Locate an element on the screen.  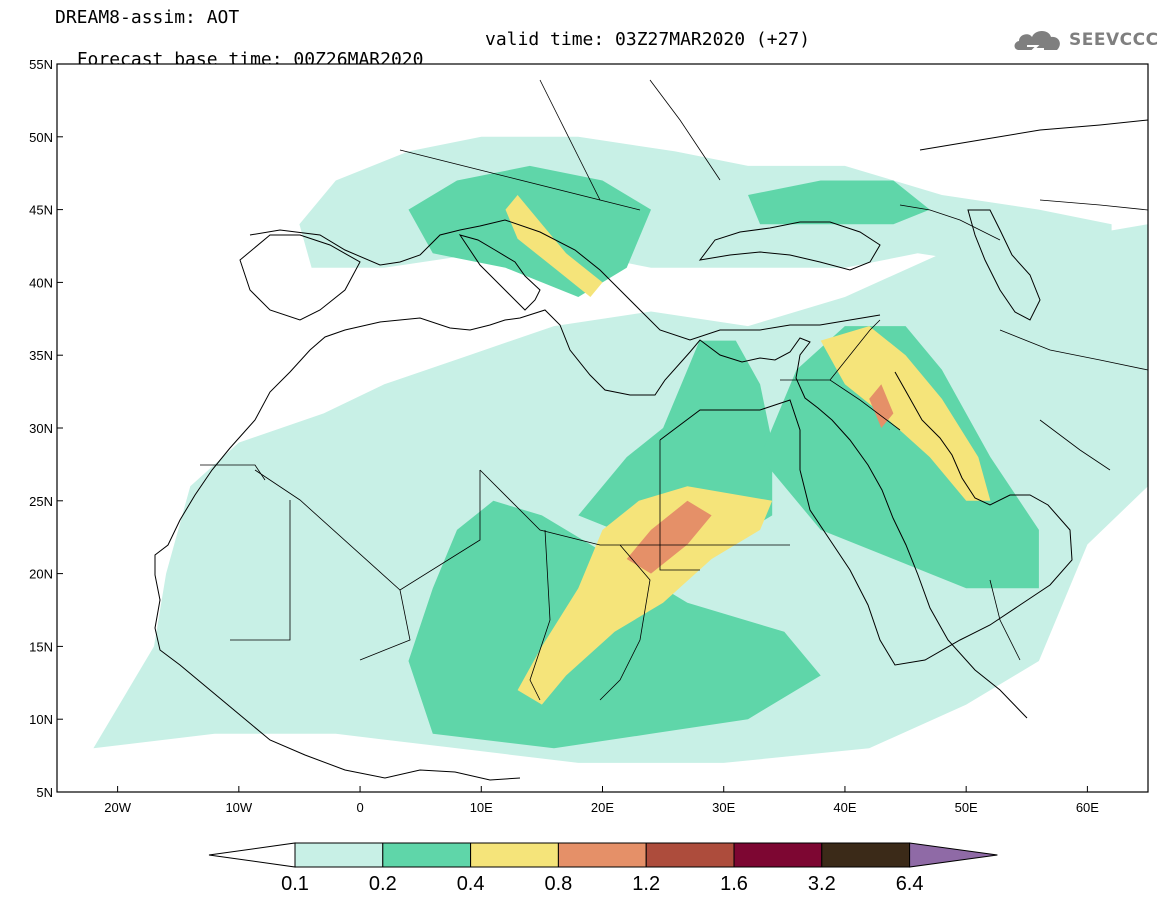
arabia-coastline is located at coordinates (866, 518).